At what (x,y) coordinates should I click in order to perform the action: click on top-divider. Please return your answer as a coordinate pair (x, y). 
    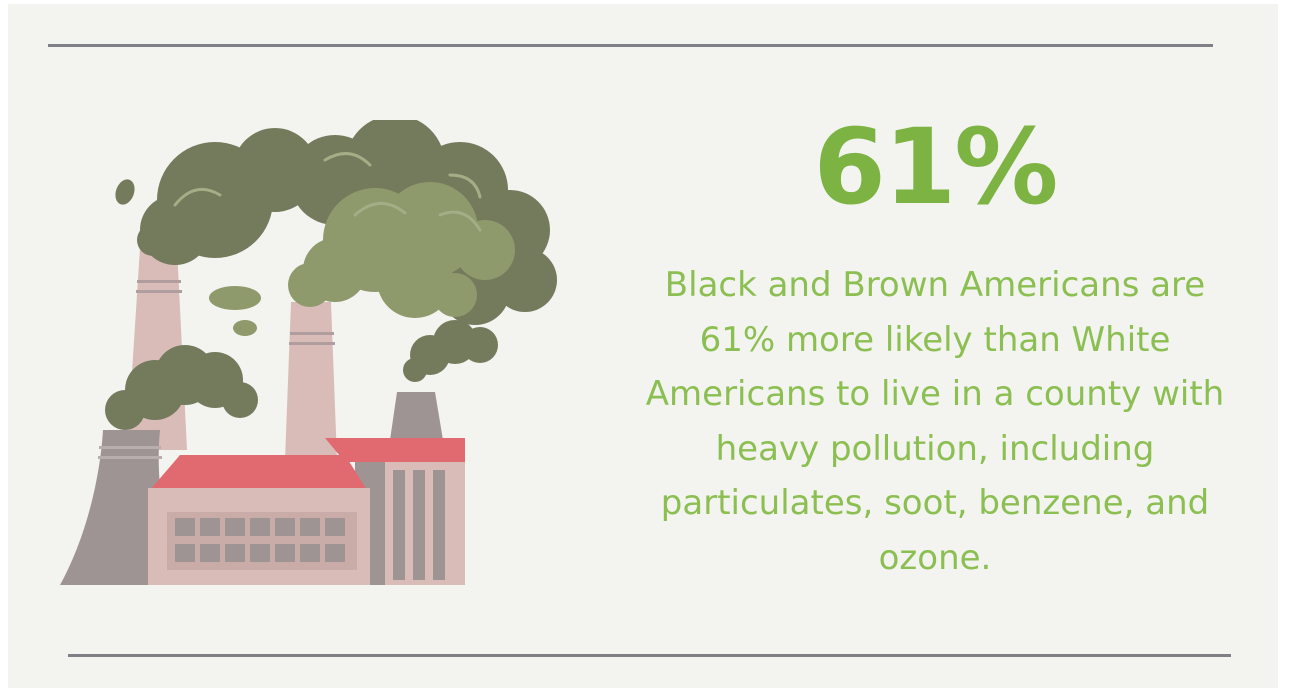
    Looking at the image, I should click on (630, 45).